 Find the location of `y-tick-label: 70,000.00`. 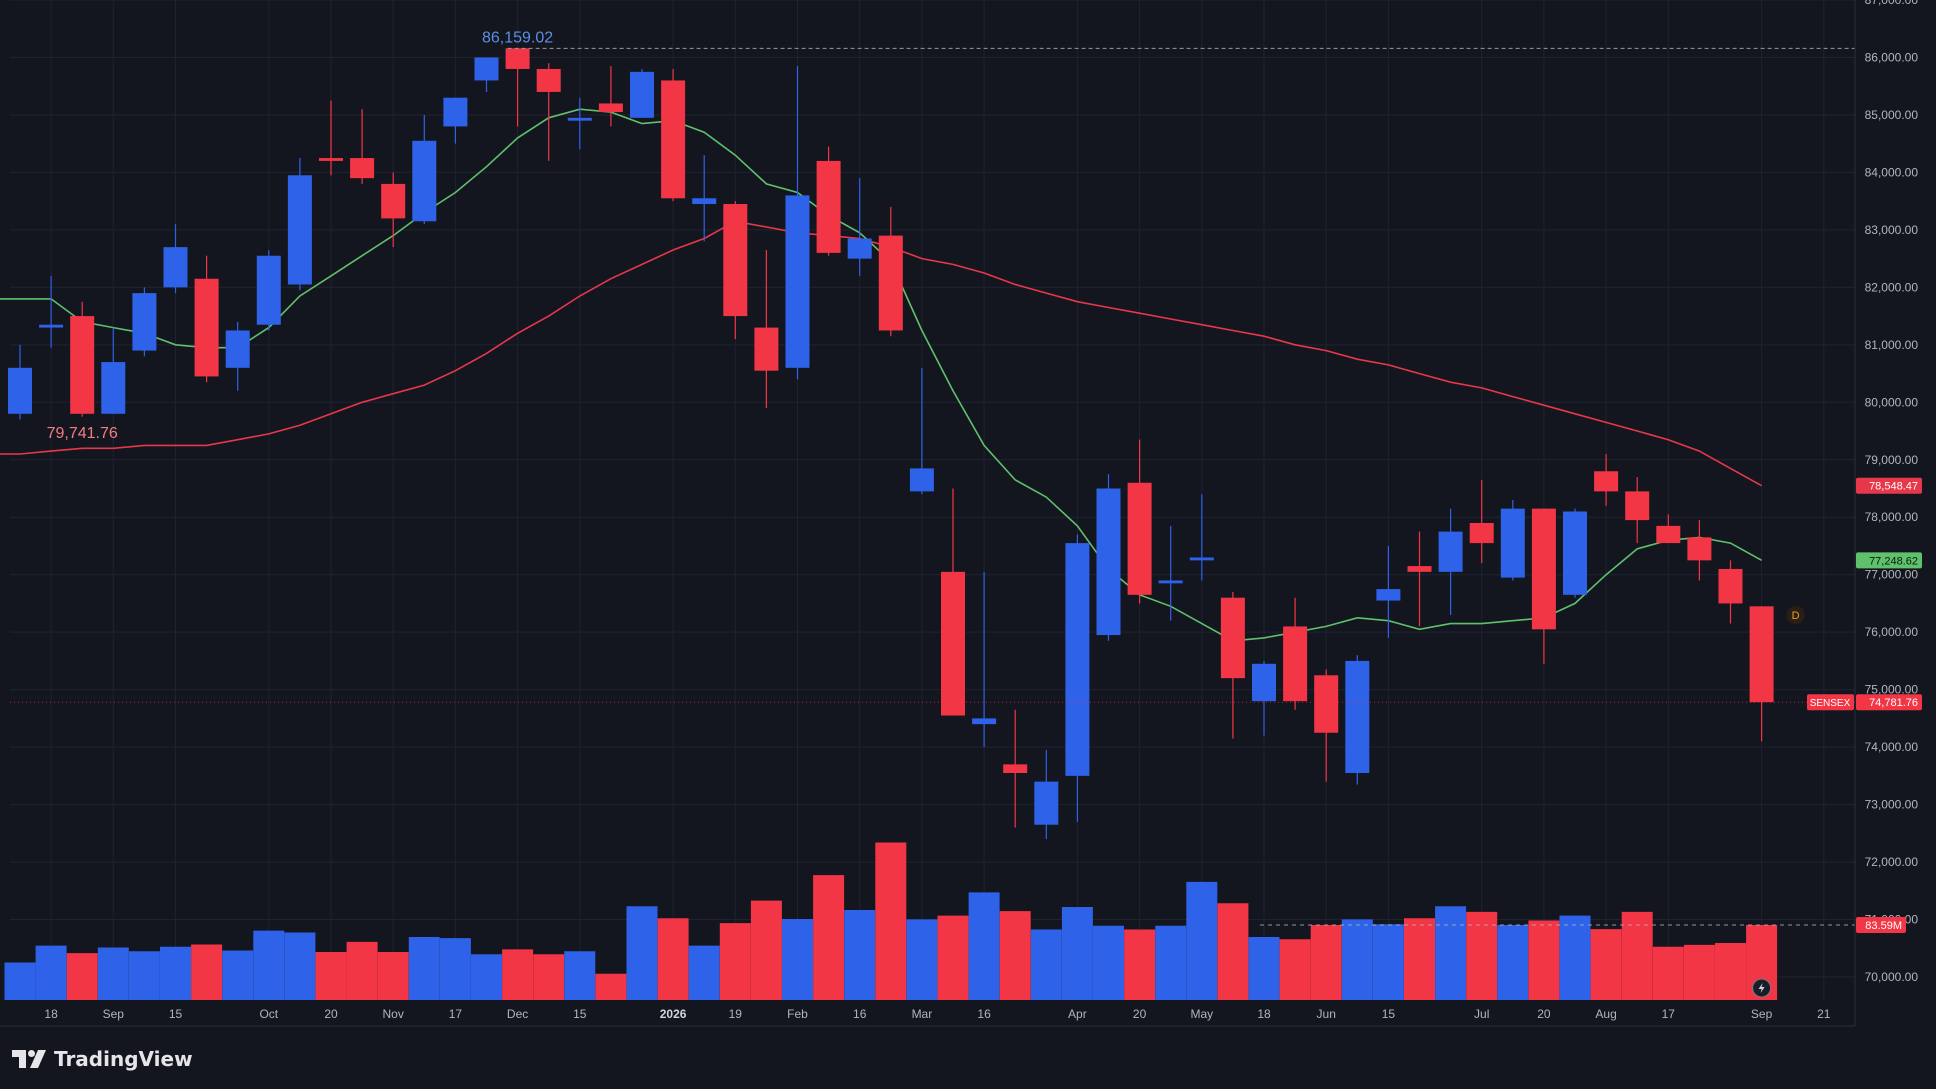

y-tick-label: 70,000.00 is located at coordinates (1892, 977).